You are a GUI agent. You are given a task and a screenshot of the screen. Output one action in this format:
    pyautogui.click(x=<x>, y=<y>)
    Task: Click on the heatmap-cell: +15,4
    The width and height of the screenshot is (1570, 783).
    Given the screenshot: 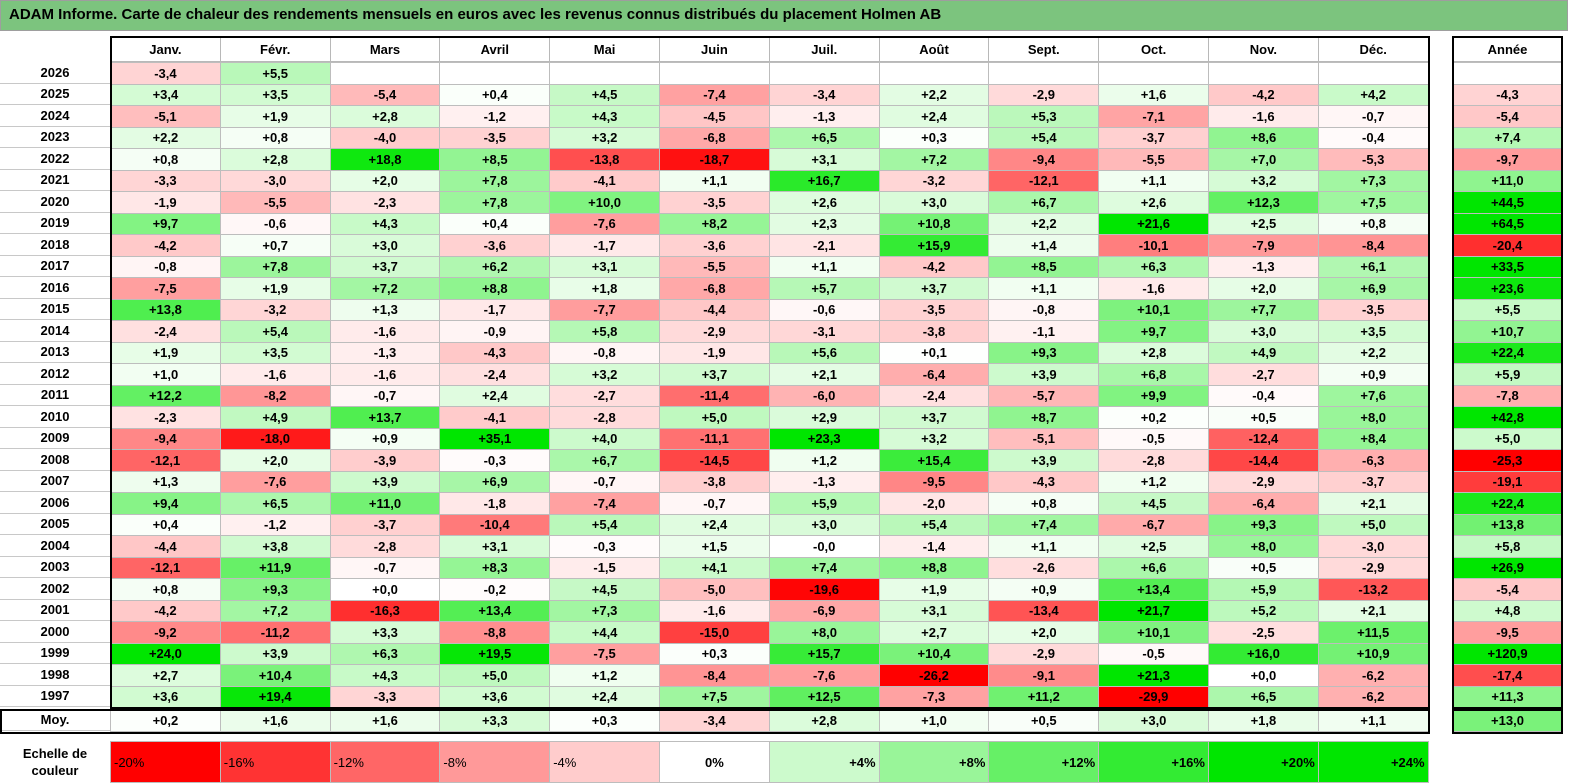 What is the action you would take?
    pyautogui.click(x=934, y=460)
    